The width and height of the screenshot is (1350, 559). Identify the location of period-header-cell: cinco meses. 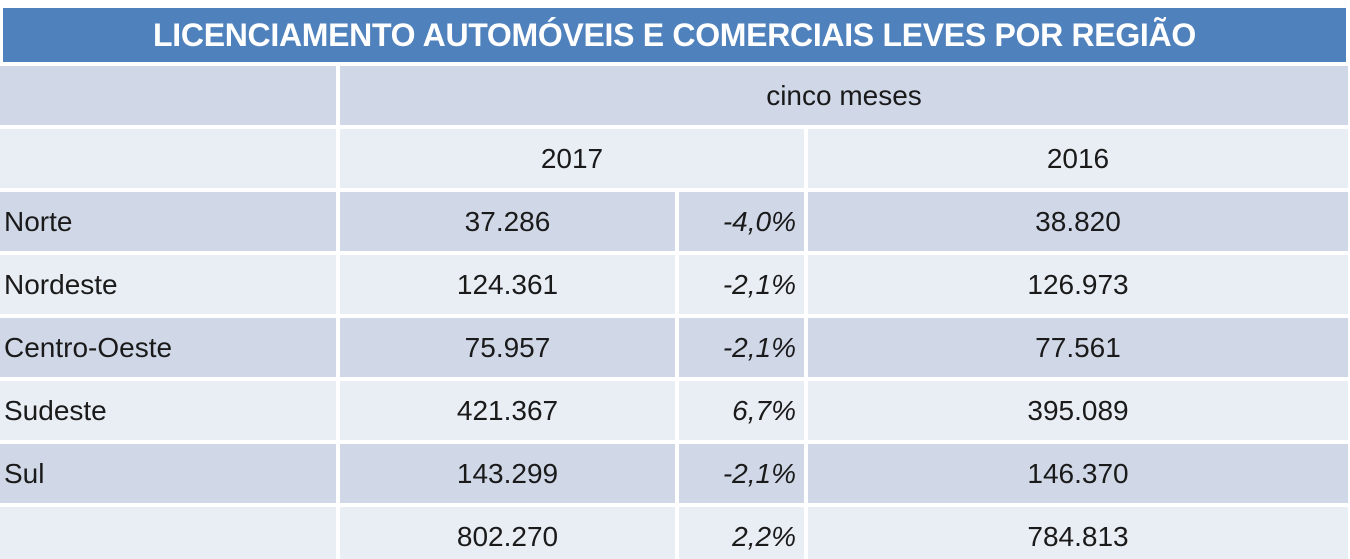
(844, 95).